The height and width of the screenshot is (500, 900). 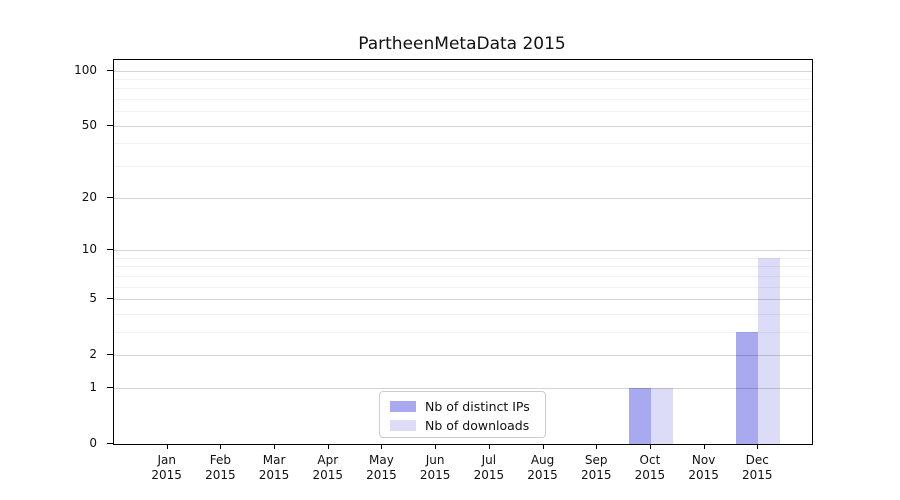 What do you see at coordinates (543, 446) in the screenshot?
I see `x-tick-mark-aug` at bounding box center [543, 446].